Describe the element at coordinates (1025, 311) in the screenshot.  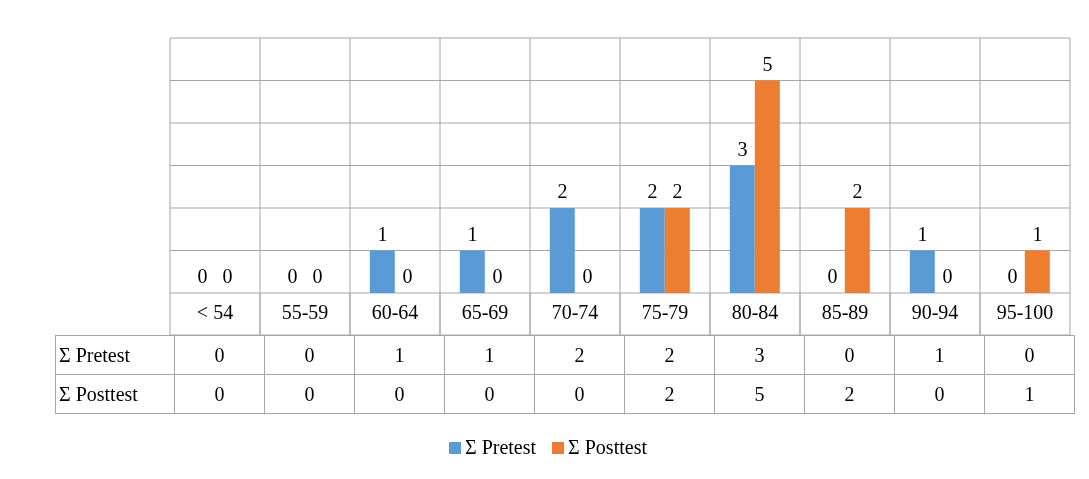
I see `x-tick-label: 95-100` at that location.